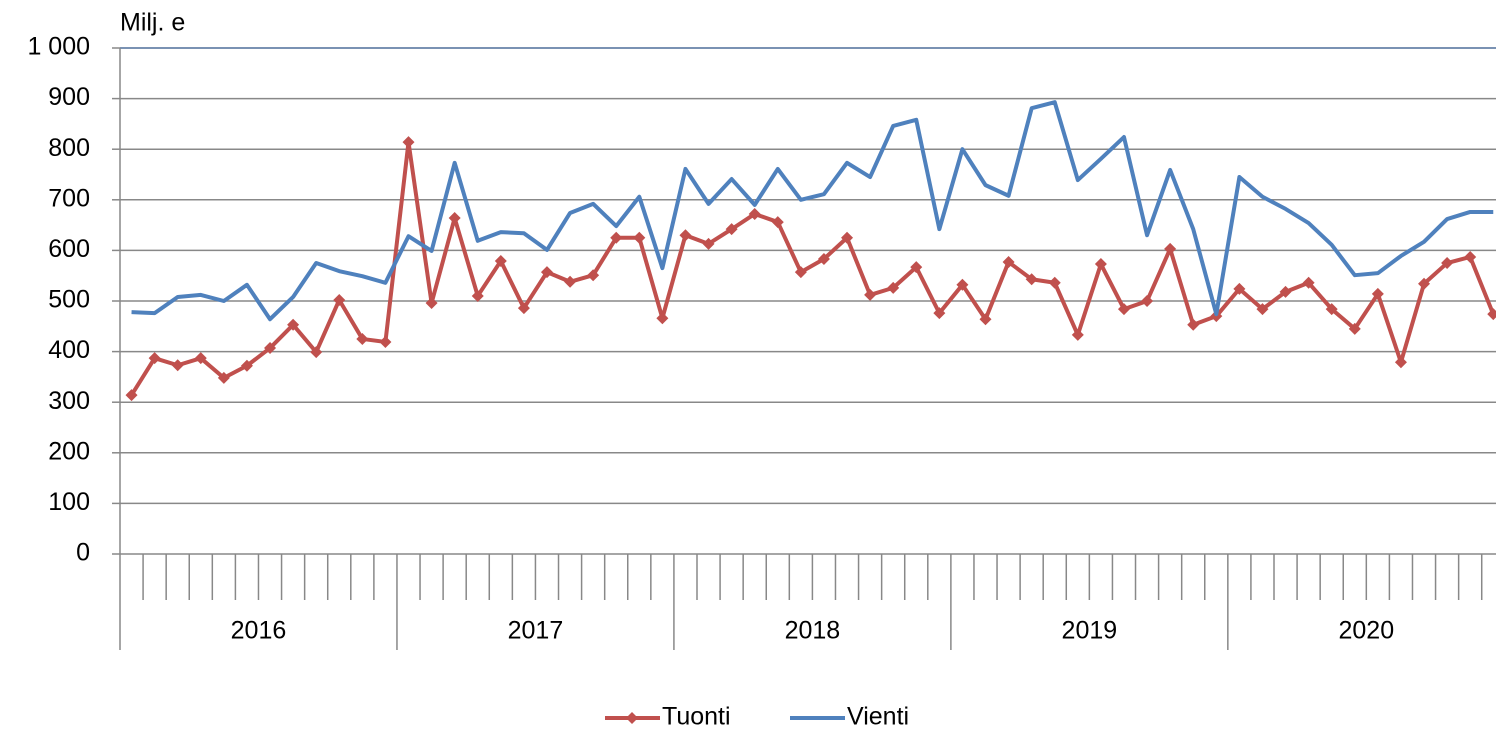 The image size is (1496, 731). What do you see at coordinates (58, 47) in the screenshot?
I see `y-tick-label: 1 000` at bounding box center [58, 47].